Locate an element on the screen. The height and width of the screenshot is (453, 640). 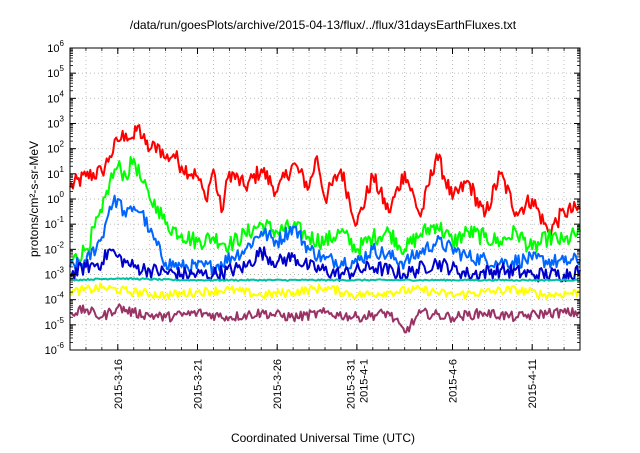
y-tick-label: 10⁻¹ is located at coordinates (55, 223).